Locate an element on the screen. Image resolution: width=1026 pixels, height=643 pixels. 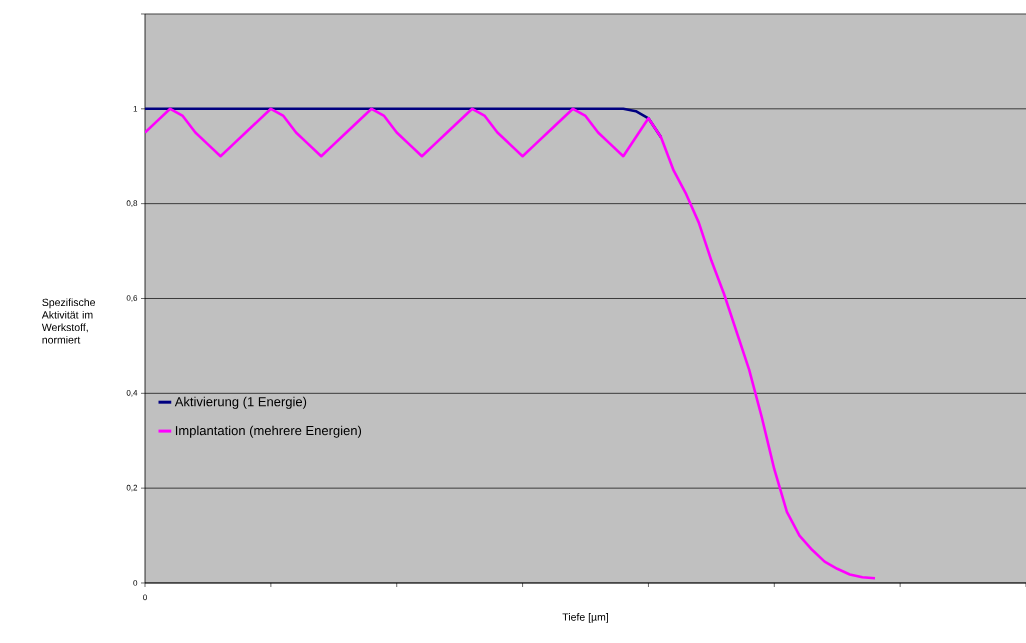
y-tick-label: 0,4 is located at coordinates (132, 393).